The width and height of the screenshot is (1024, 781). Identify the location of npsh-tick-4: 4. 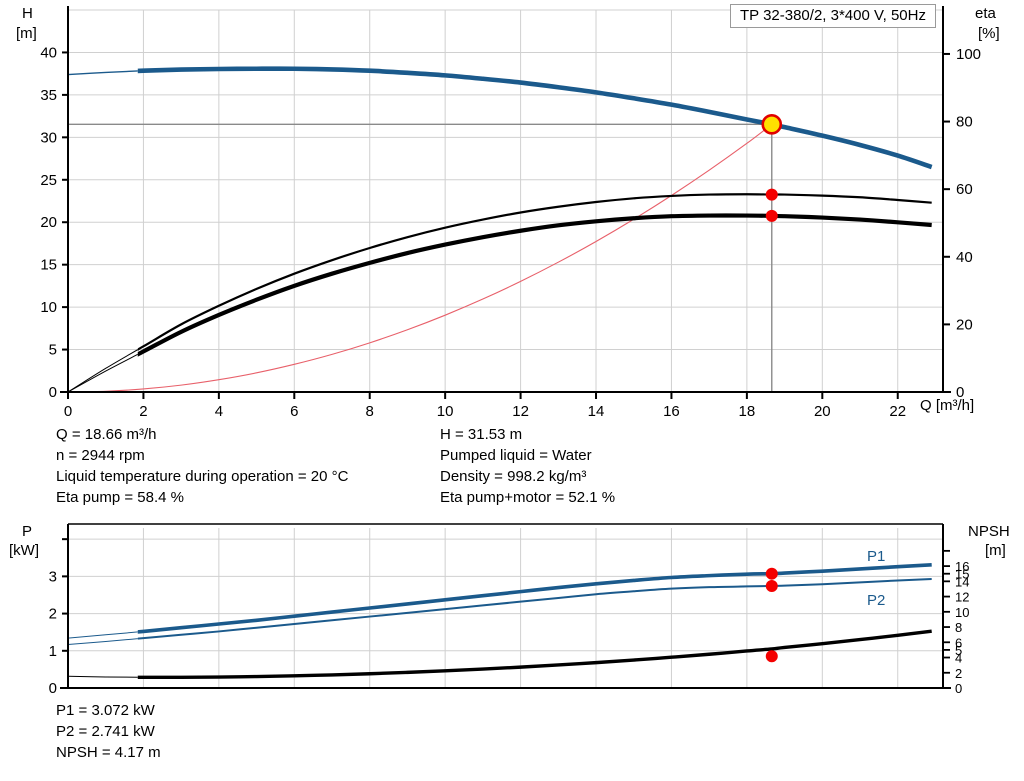
(958, 658).